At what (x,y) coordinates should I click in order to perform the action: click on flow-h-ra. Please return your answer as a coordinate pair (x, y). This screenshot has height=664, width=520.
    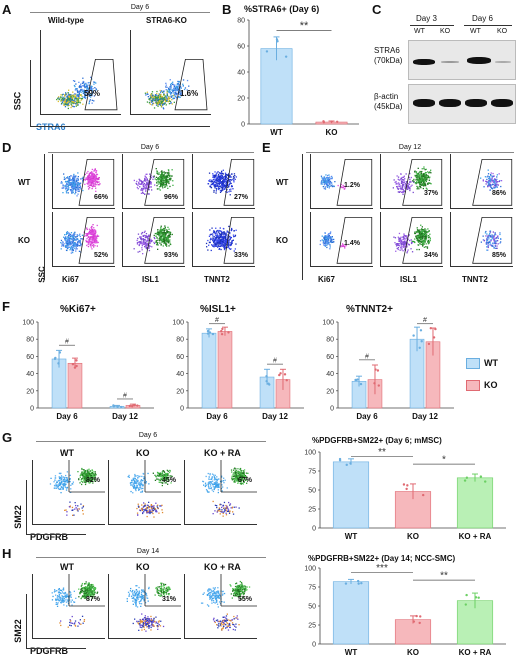
    Looking at the image, I should click on (220, 606).